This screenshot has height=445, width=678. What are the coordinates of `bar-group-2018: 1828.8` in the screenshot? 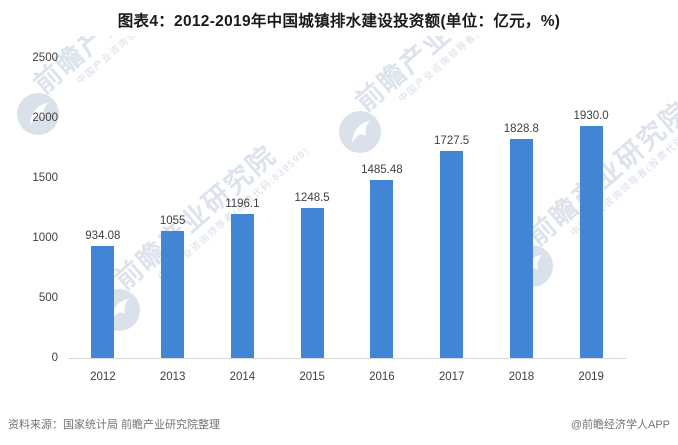 It's located at (522, 208).